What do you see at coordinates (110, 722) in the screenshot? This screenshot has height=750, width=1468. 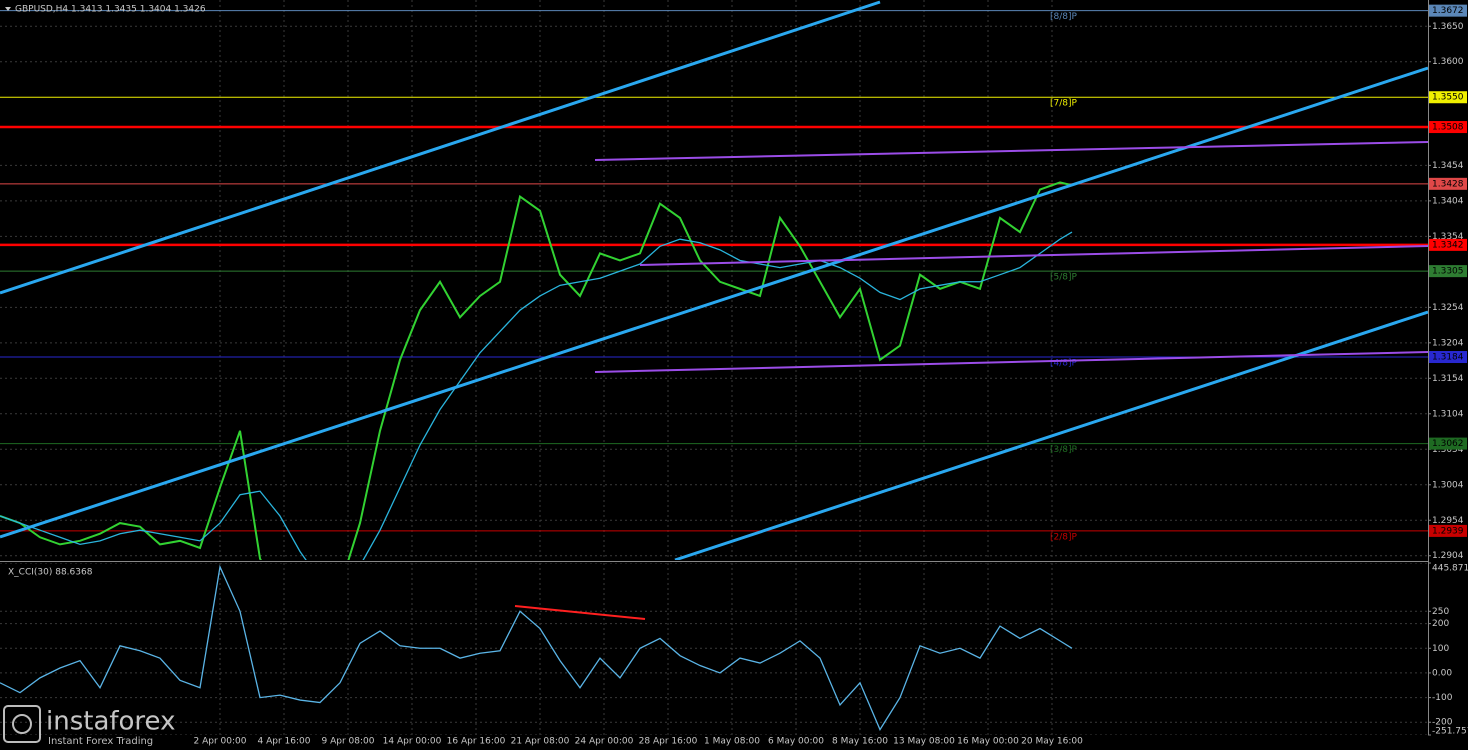 I see `watermark-name: instaforex` at bounding box center [110, 722].